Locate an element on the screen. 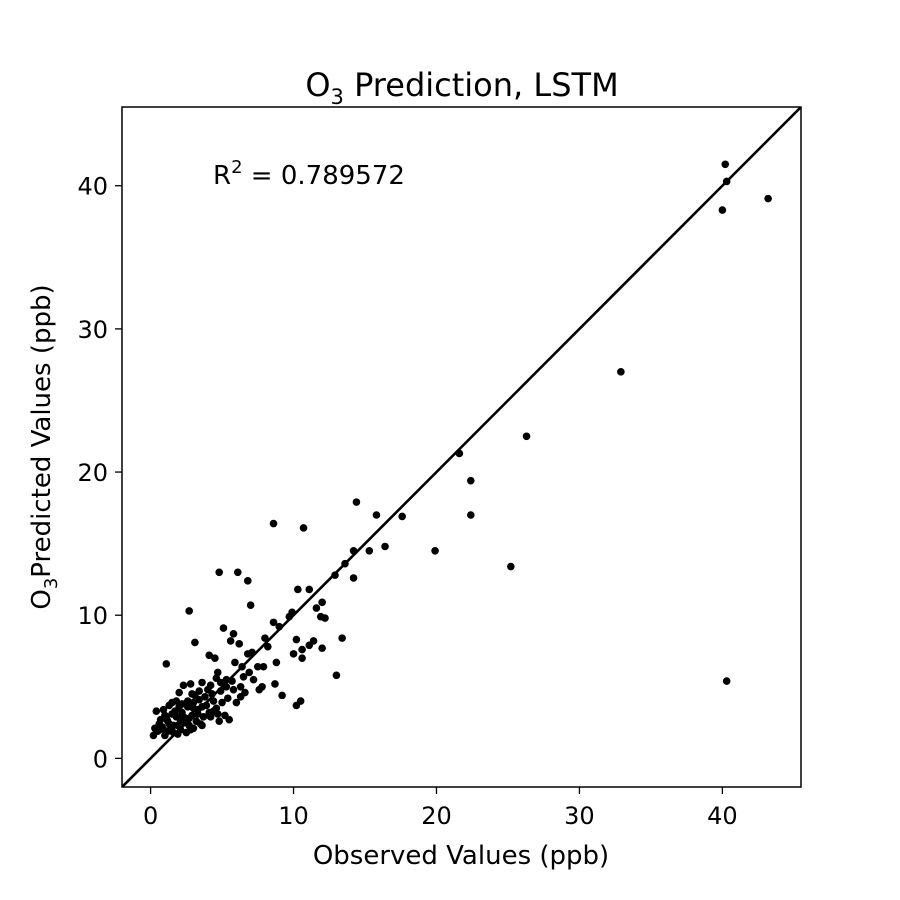 The height and width of the screenshot is (900, 900). annotation-rest: = 0.789572 is located at coordinates (324, 176).